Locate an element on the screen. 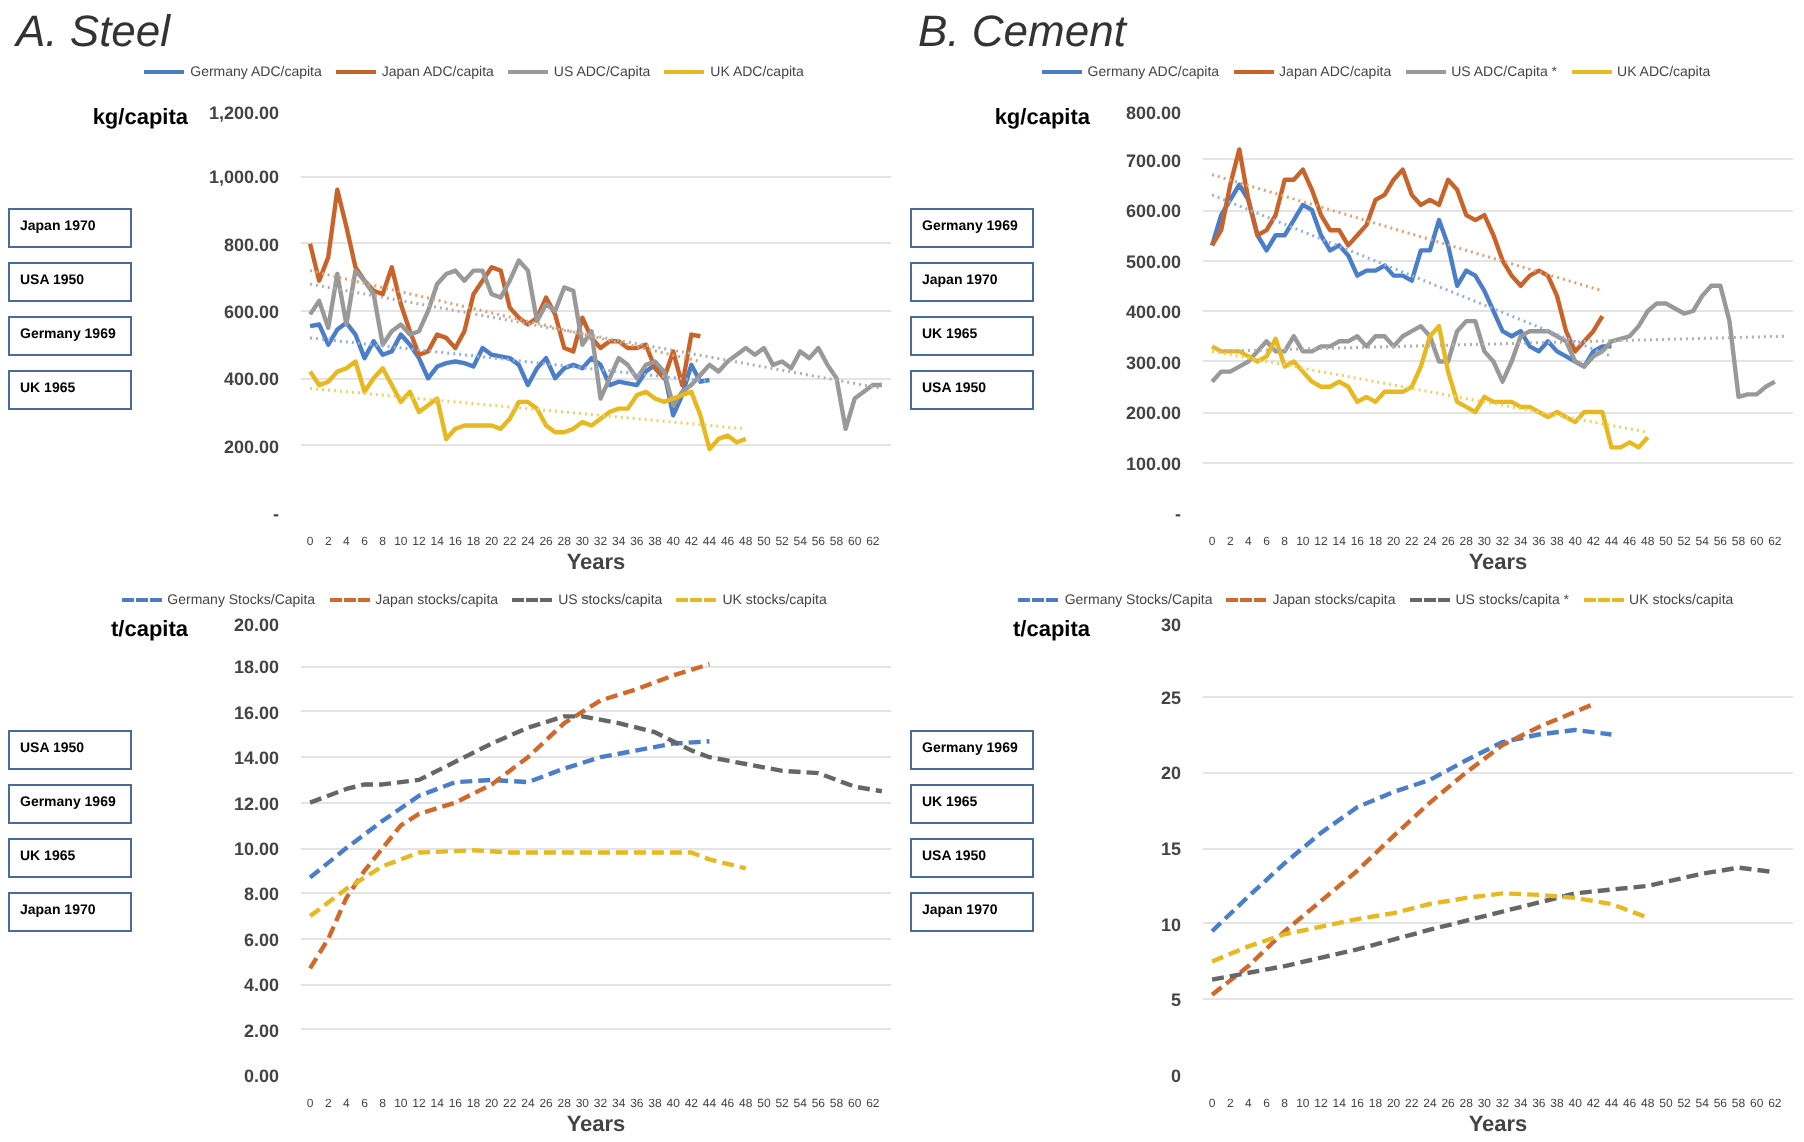 The height and width of the screenshot is (1142, 1804). y-tick-label: 500.00 is located at coordinates (1153, 261).